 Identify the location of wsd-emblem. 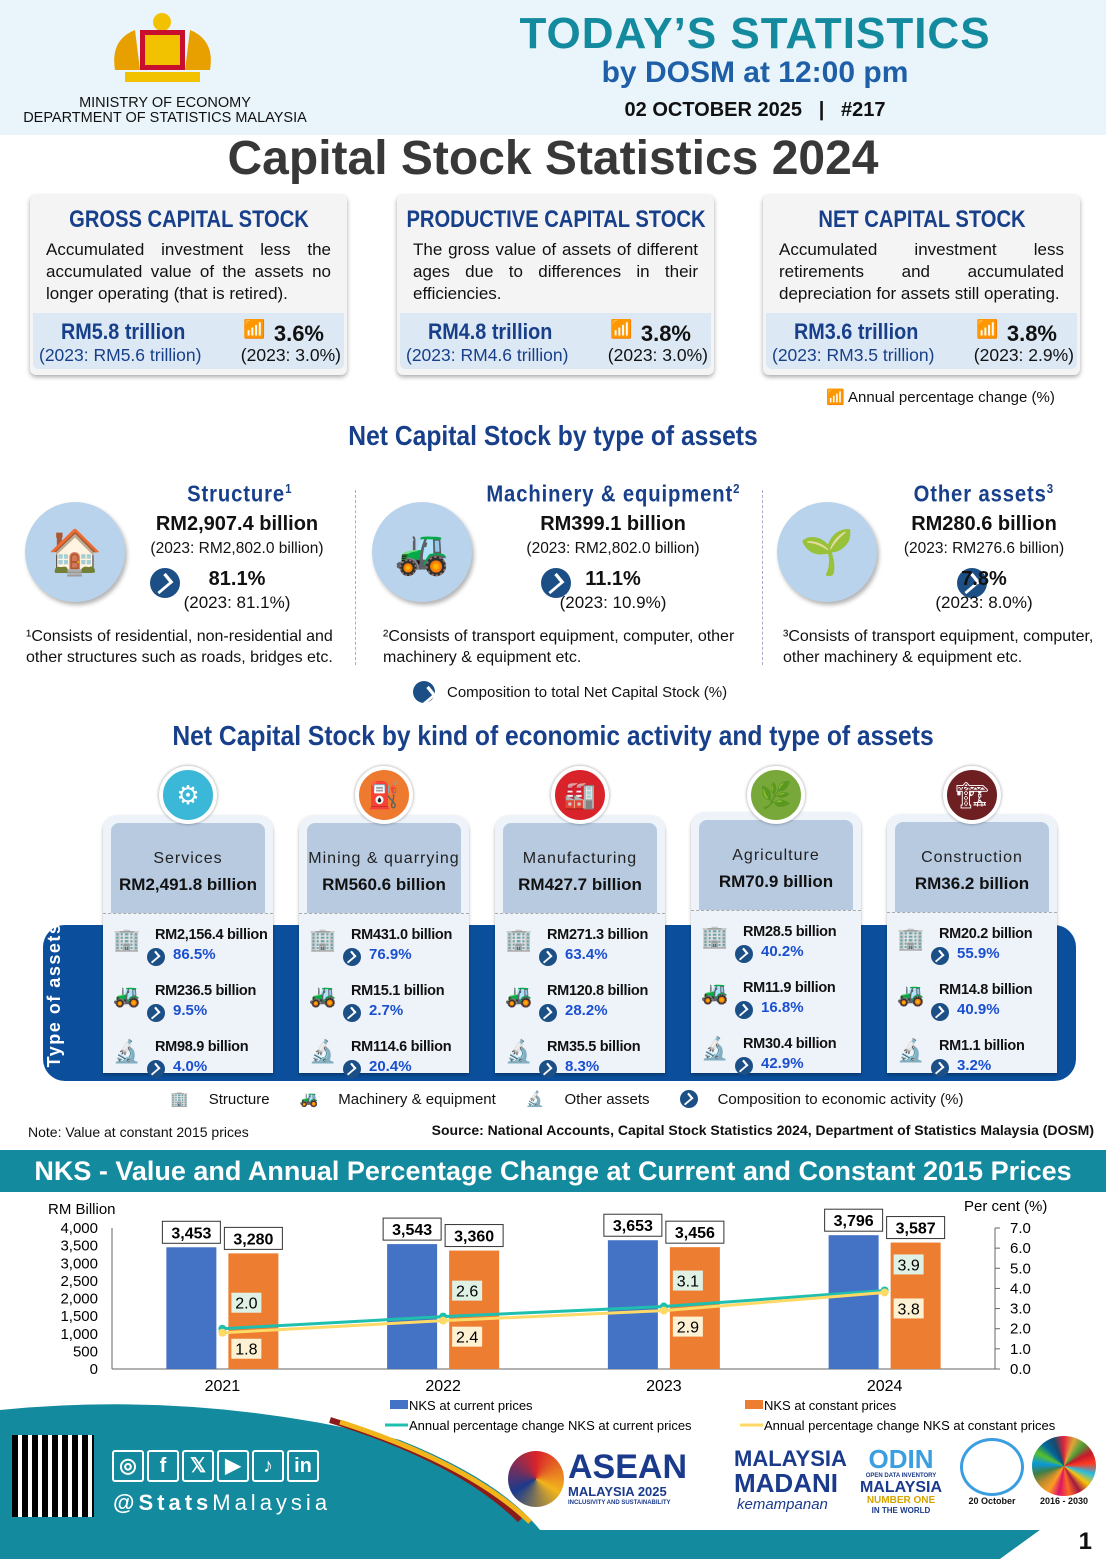
(992, 1467).